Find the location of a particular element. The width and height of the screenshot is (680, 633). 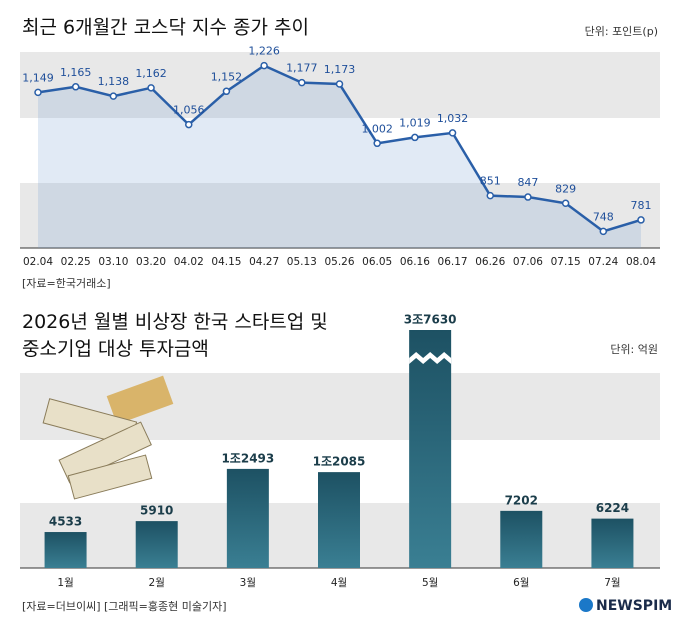

value-label: 3조7630 is located at coordinates (430, 320).